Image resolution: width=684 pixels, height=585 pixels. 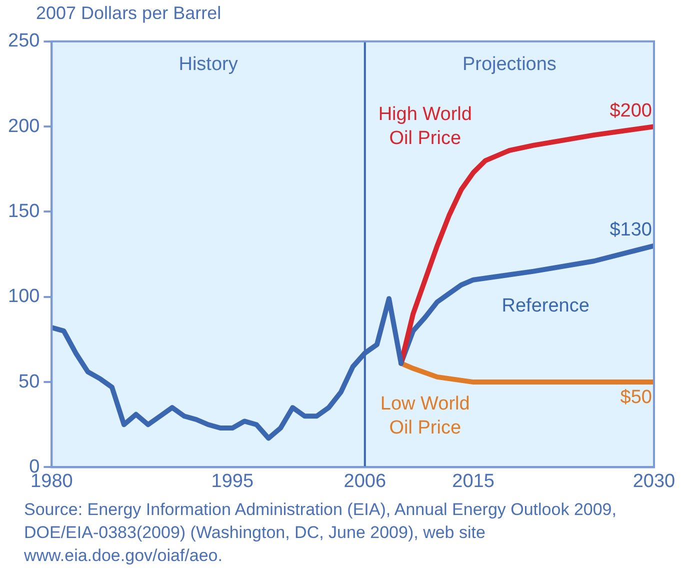 I want to click on x-tick-label: 2006, so click(x=365, y=481).